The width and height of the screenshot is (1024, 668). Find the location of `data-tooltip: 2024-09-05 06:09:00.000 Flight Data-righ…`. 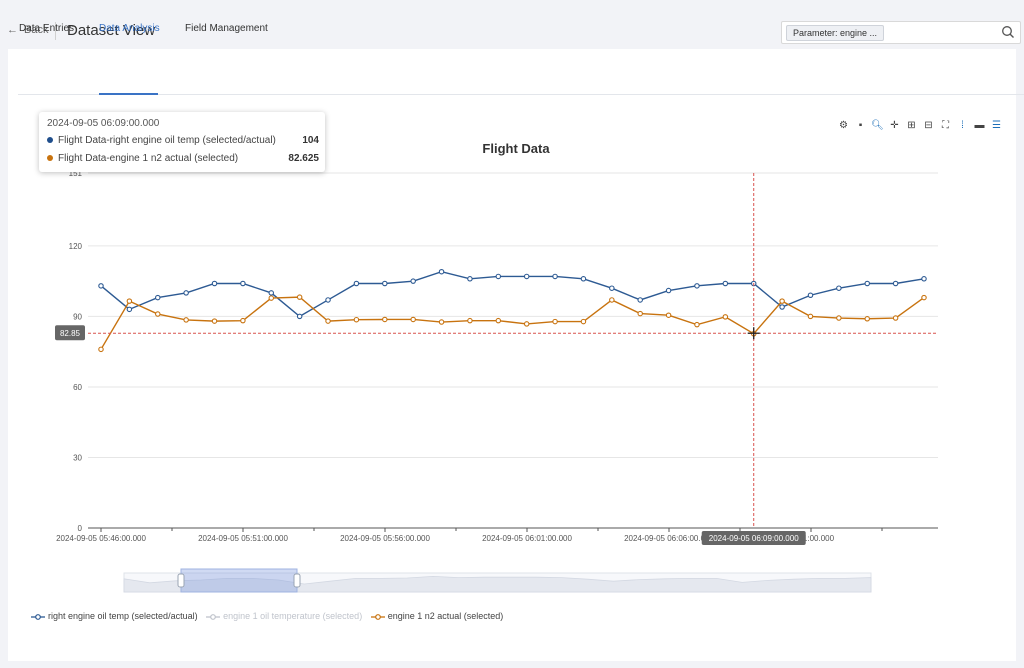

data-tooltip: 2024-09-05 06:09:00.000 Flight Data-righ… is located at coordinates (182, 142).